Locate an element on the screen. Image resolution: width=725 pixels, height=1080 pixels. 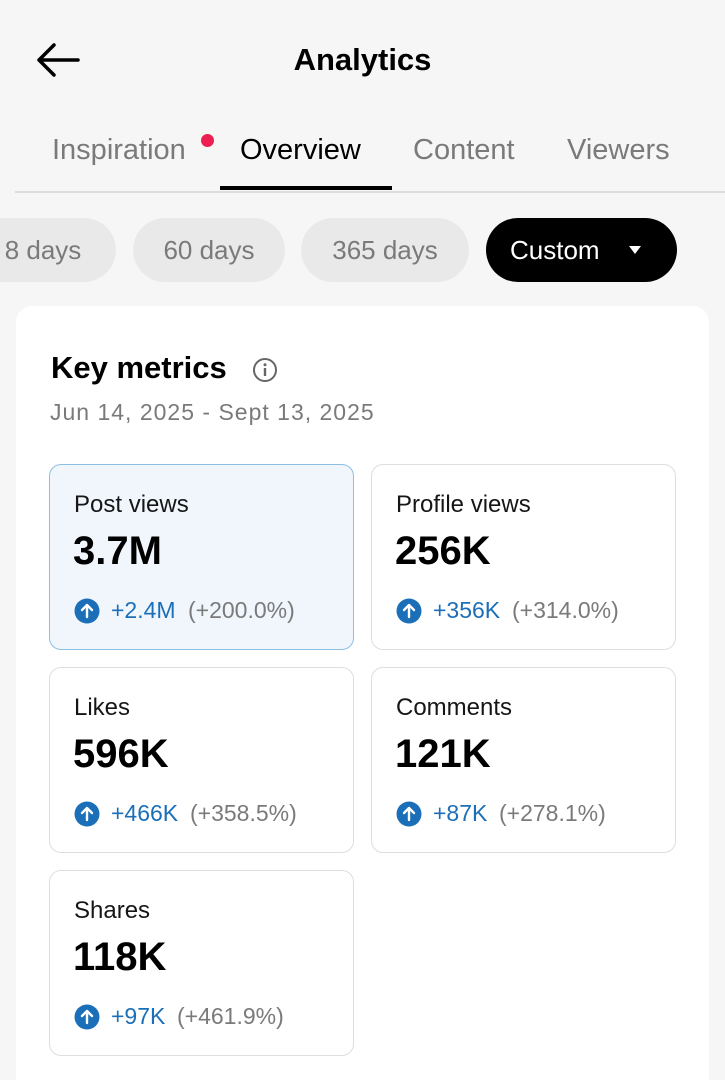
info-icon is located at coordinates (265, 370).